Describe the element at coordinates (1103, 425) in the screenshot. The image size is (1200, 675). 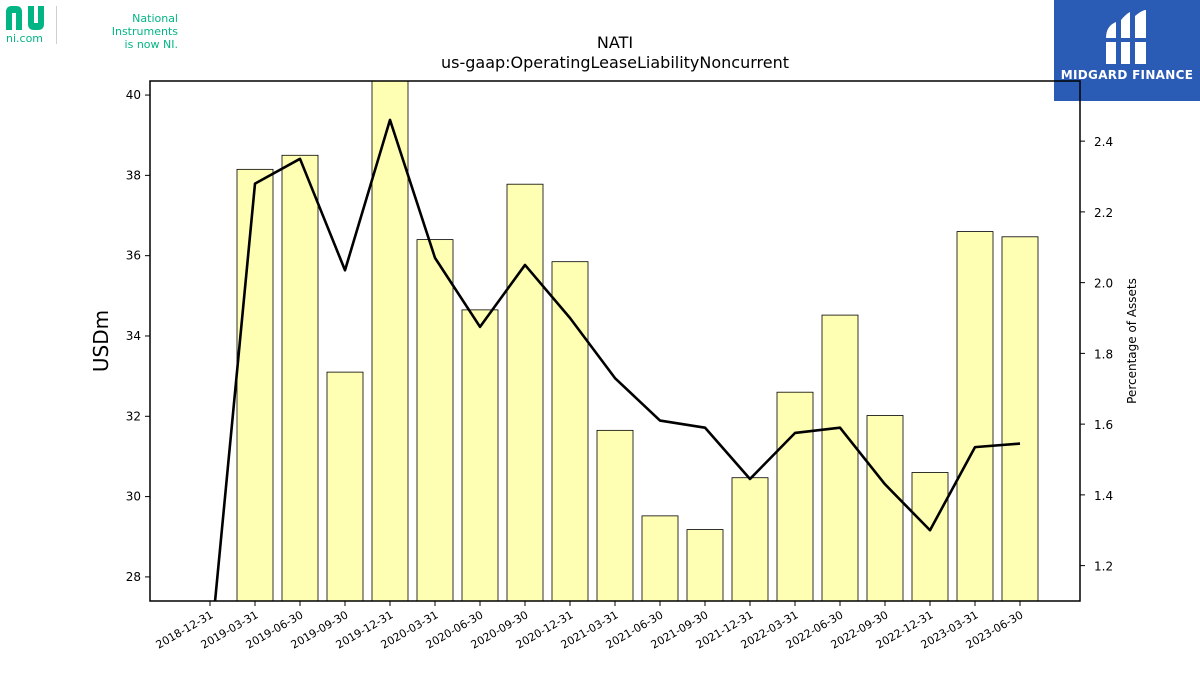
I see `y2-tick-label: 1.6` at that location.